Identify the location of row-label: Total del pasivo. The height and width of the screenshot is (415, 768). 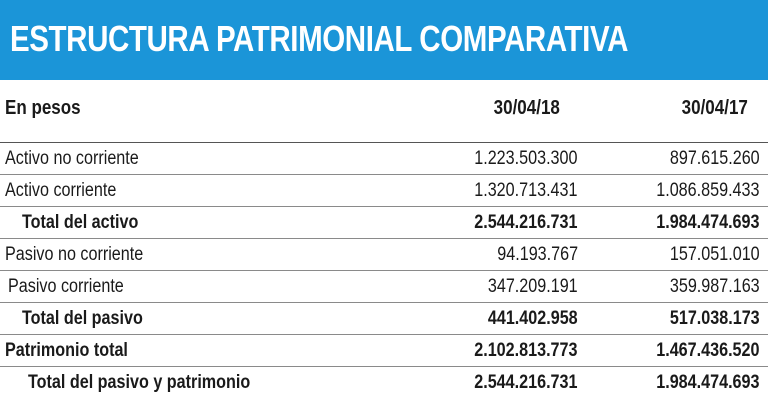
(82, 318).